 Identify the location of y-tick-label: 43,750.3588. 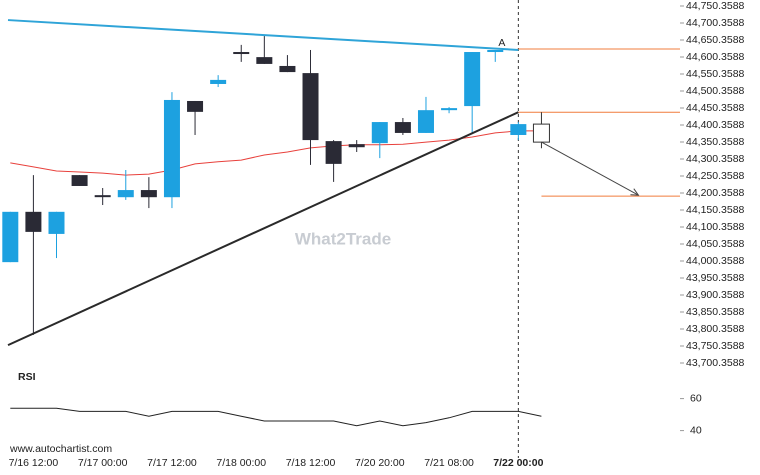
(715, 346).